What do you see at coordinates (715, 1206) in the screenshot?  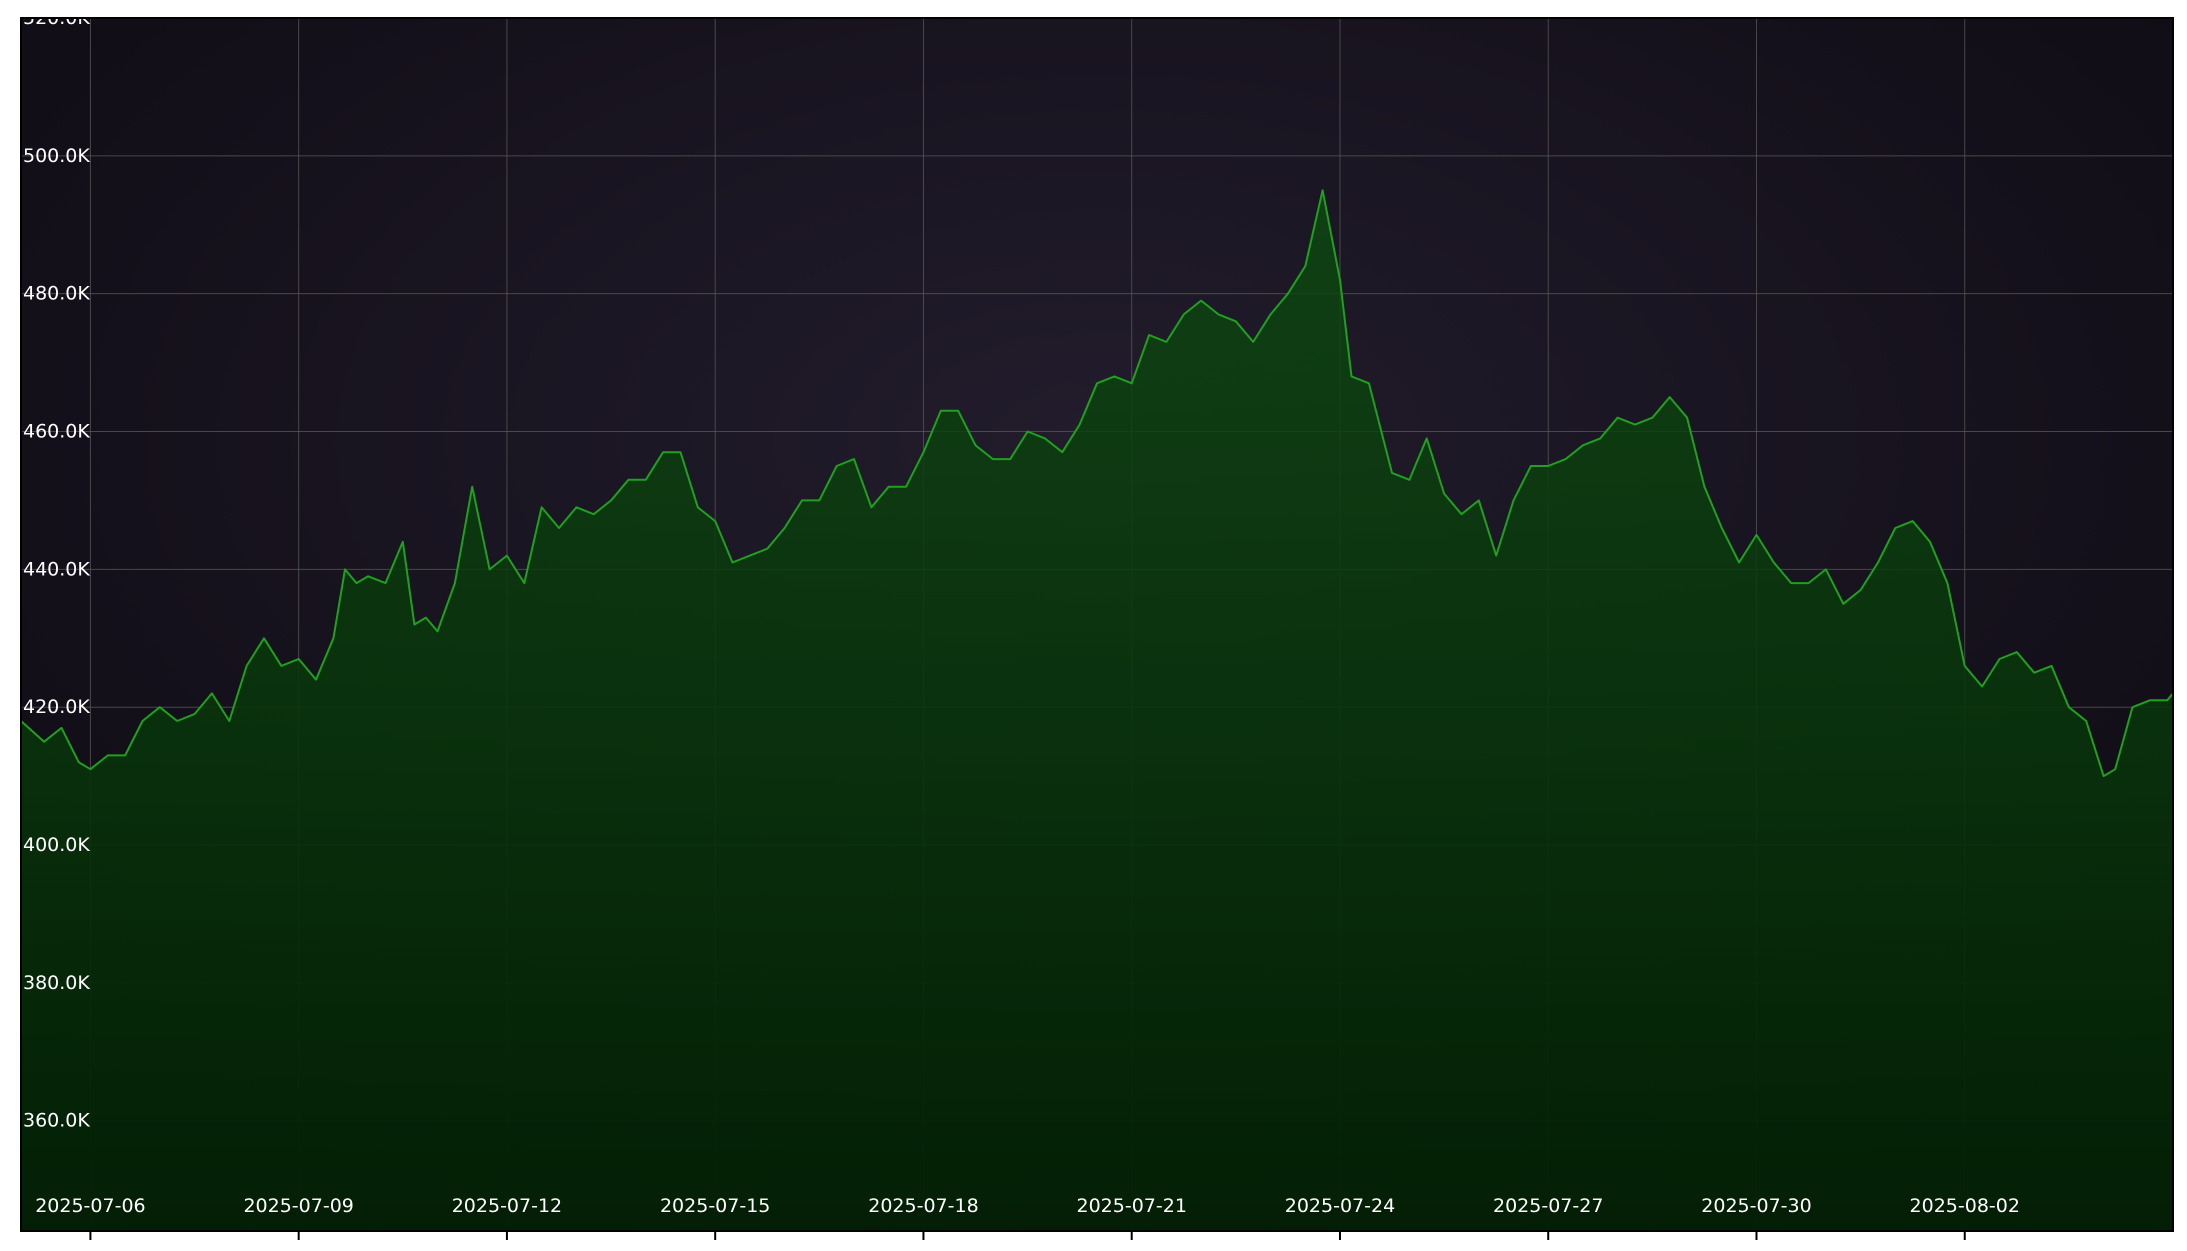 I see `x-tick-label: 2025-07-15` at bounding box center [715, 1206].